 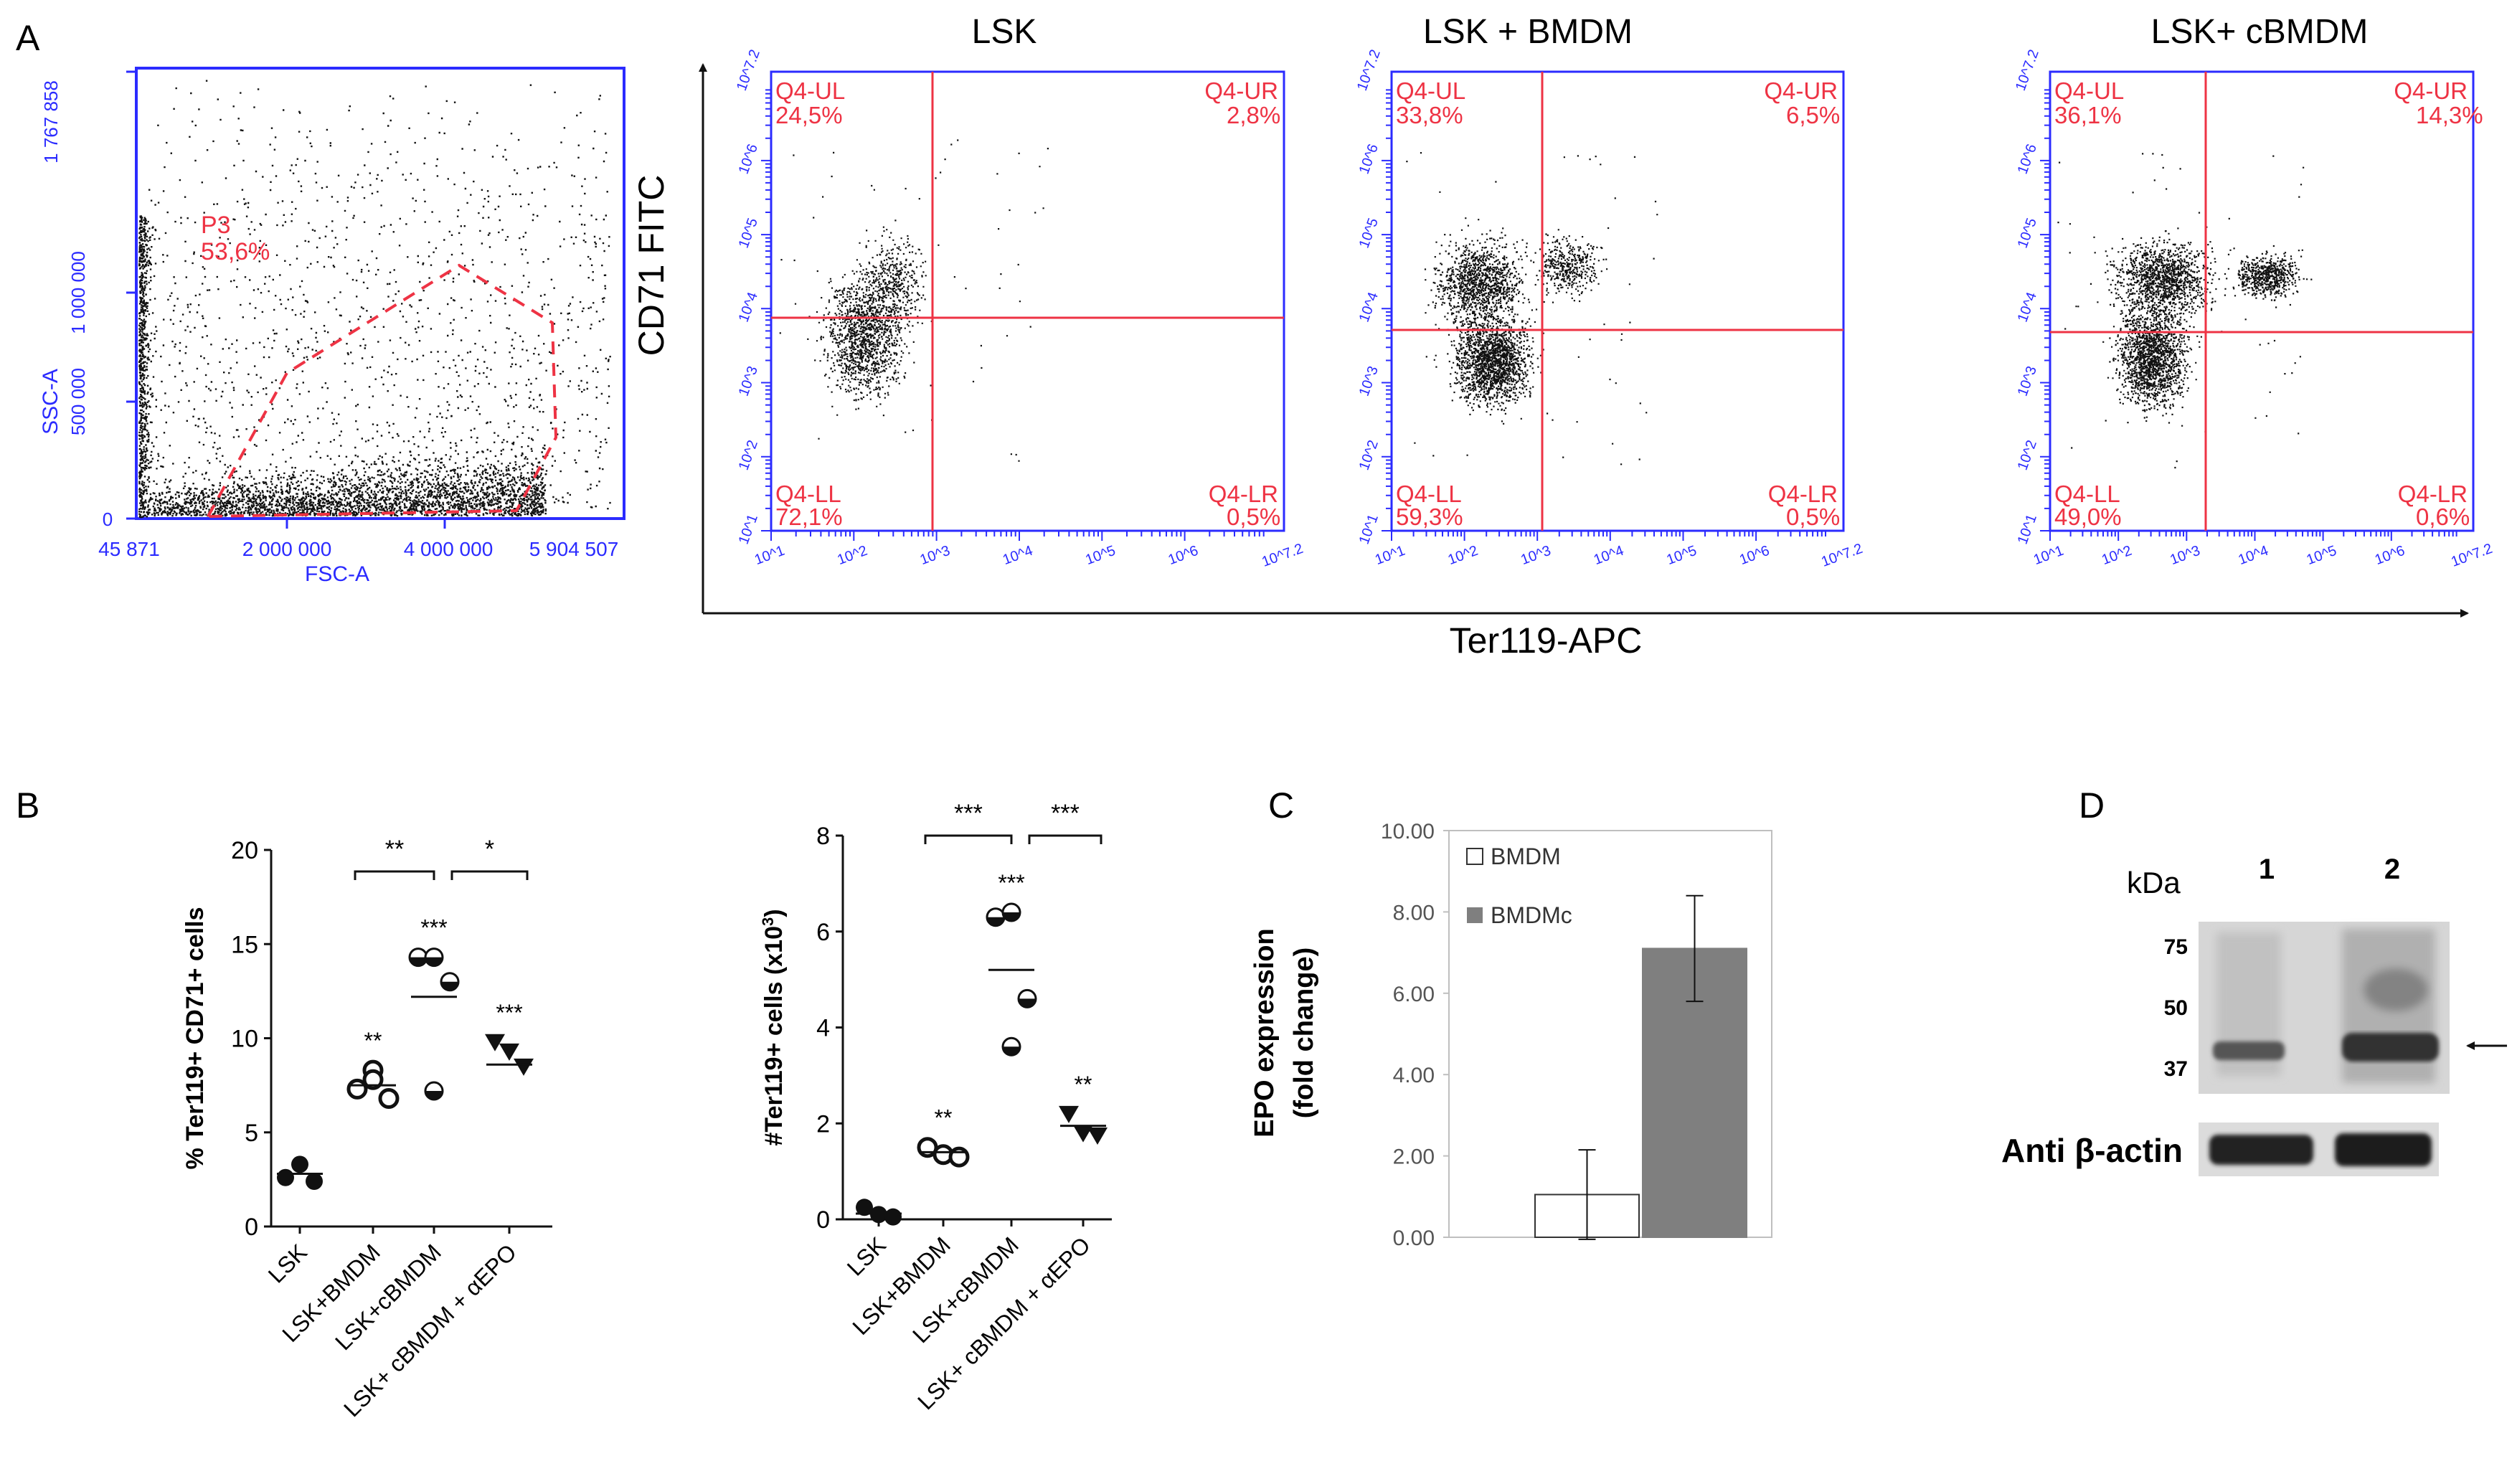 What do you see at coordinates (287, 549) in the screenshot?
I see `gate-xtick: 2 000 000` at bounding box center [287, 549].